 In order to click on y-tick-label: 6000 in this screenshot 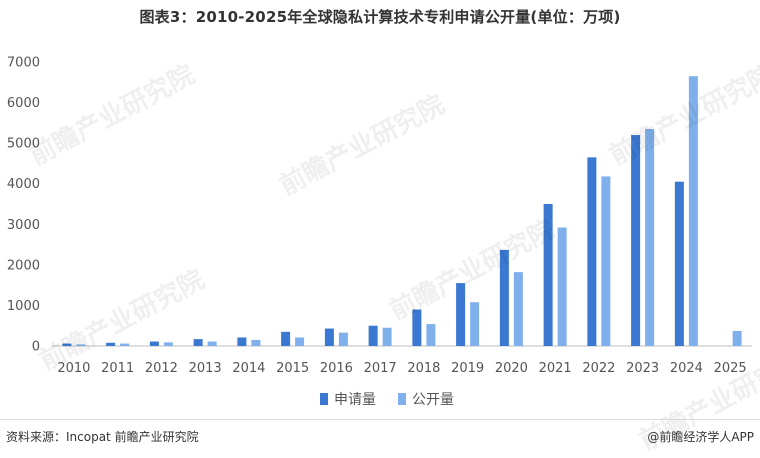, I will do `click(23, 103)`.